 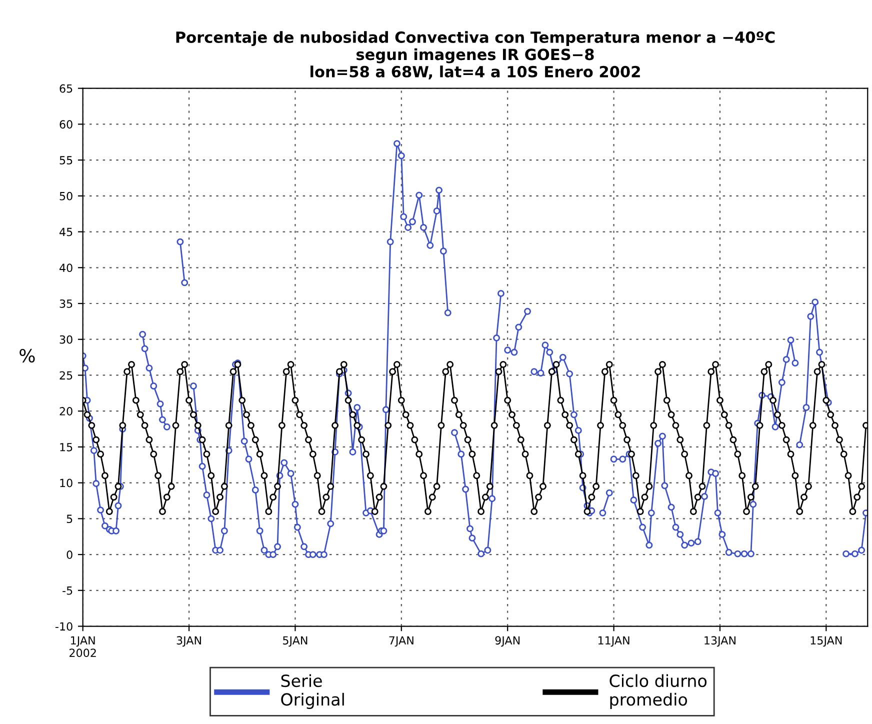 What do you see at coordinates (720, 641) in the screenshot?
I see `x-tick-label: 13JAN` at bounding box center [720, 641].